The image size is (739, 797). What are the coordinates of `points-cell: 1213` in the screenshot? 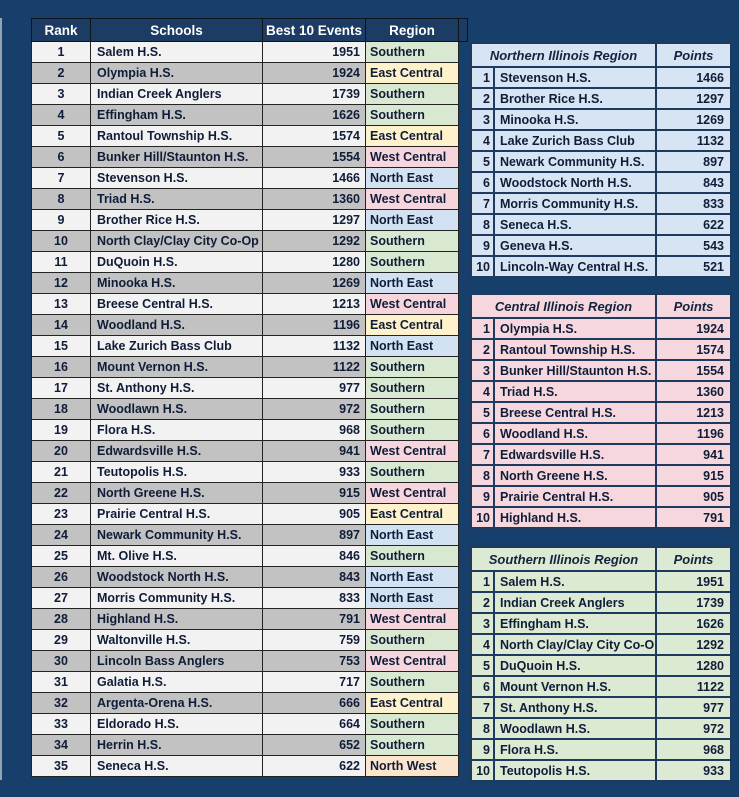 It's located at (314, 304).